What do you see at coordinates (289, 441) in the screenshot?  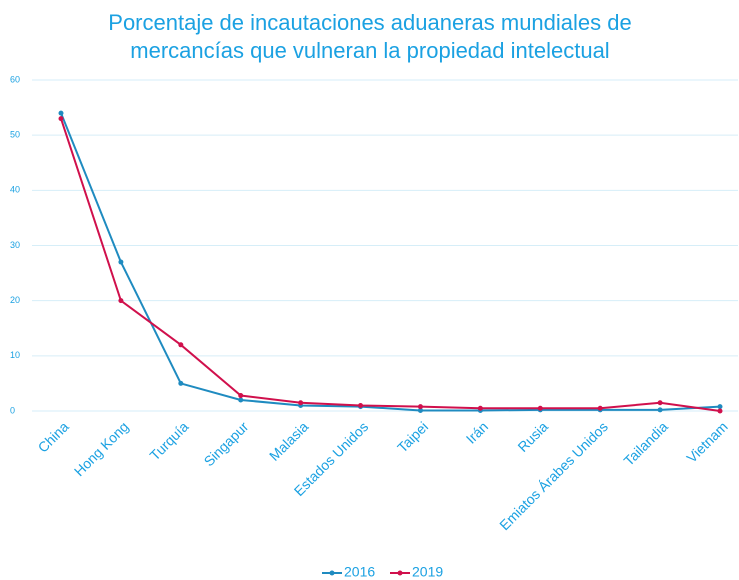 I see `x-tick-label: Malasia` at bounding box center [289, 441].